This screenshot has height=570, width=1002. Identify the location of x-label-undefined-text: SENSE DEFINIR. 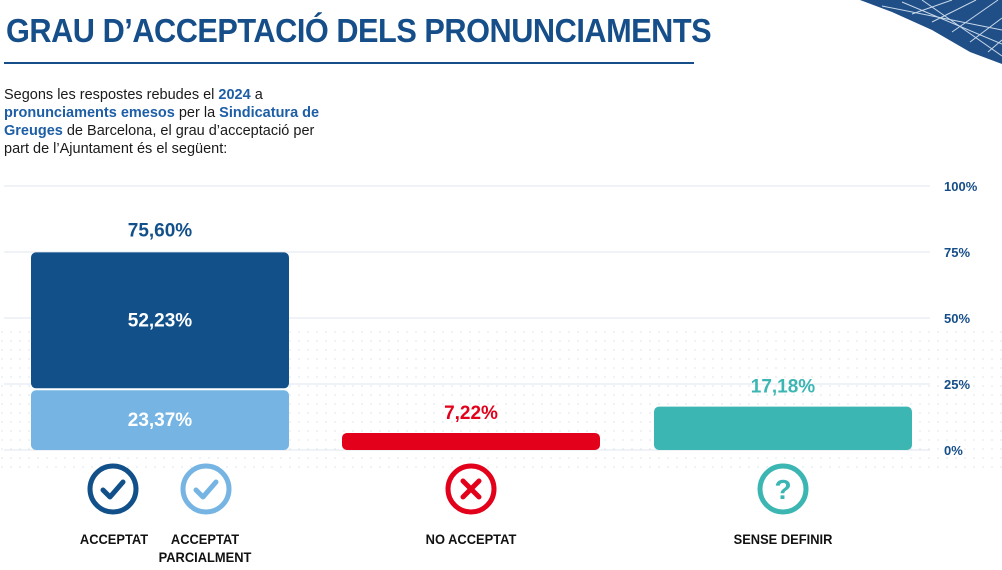
(783, 539).